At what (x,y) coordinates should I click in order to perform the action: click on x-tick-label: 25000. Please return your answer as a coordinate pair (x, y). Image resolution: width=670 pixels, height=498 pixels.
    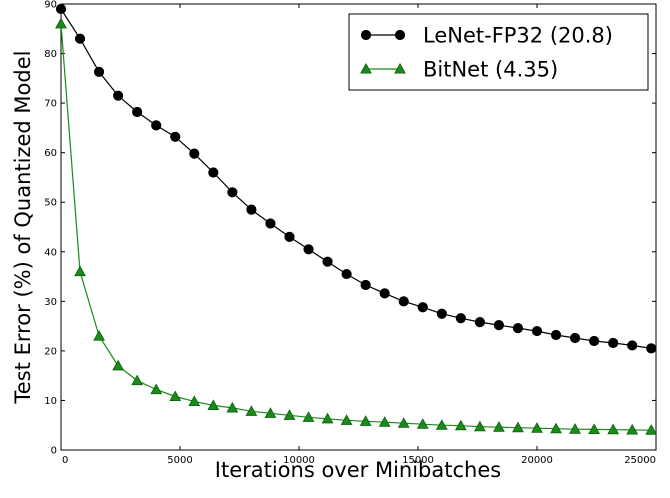
    Looking at the image, I should click on (640, 460).